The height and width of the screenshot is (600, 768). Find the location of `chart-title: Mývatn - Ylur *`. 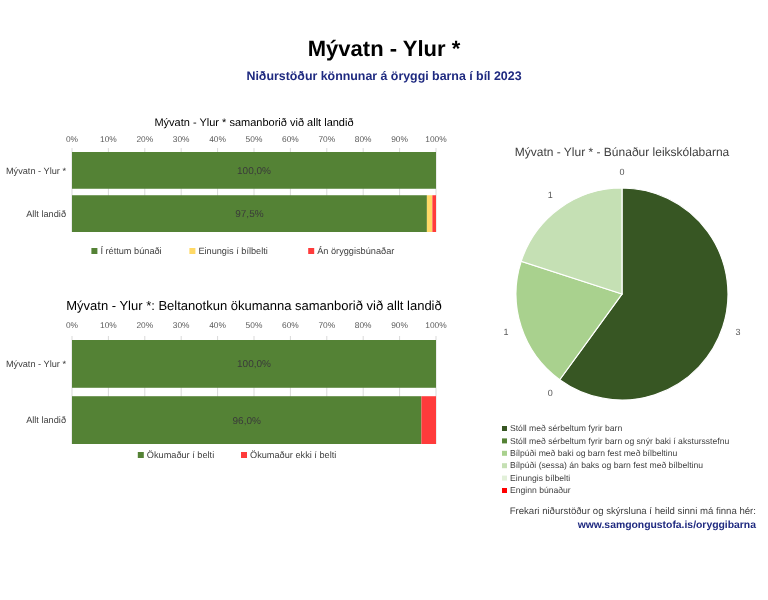

chart-title: Mývatn - Ylur * is located at coordinates (384, 50).